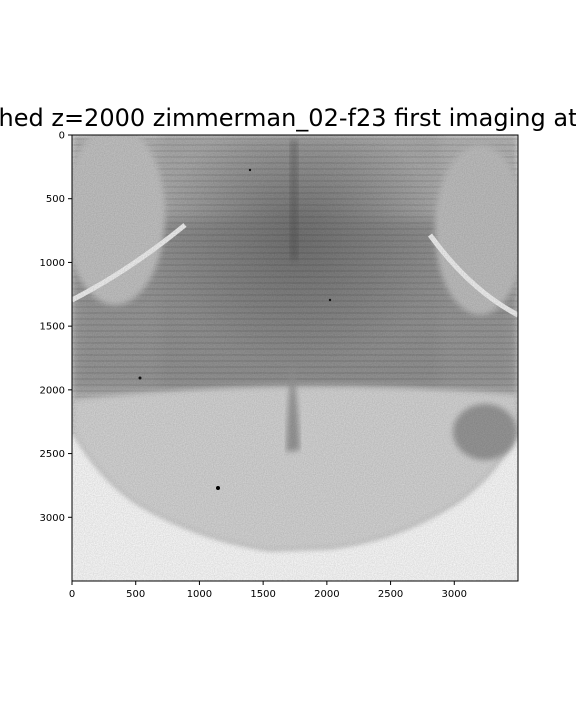  I want to click on x-tick-label: 2000, so click(326, 594).